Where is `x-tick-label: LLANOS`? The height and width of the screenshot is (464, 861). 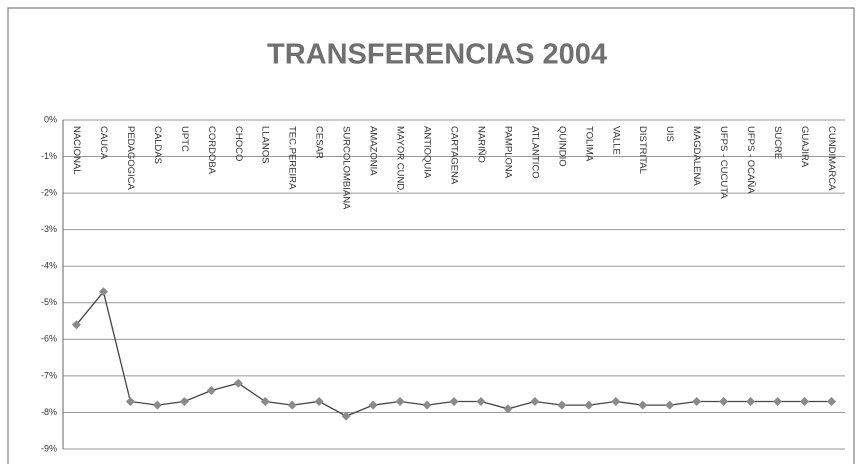
x-tick-label: LLANOS is located at coordinates (265, 145).